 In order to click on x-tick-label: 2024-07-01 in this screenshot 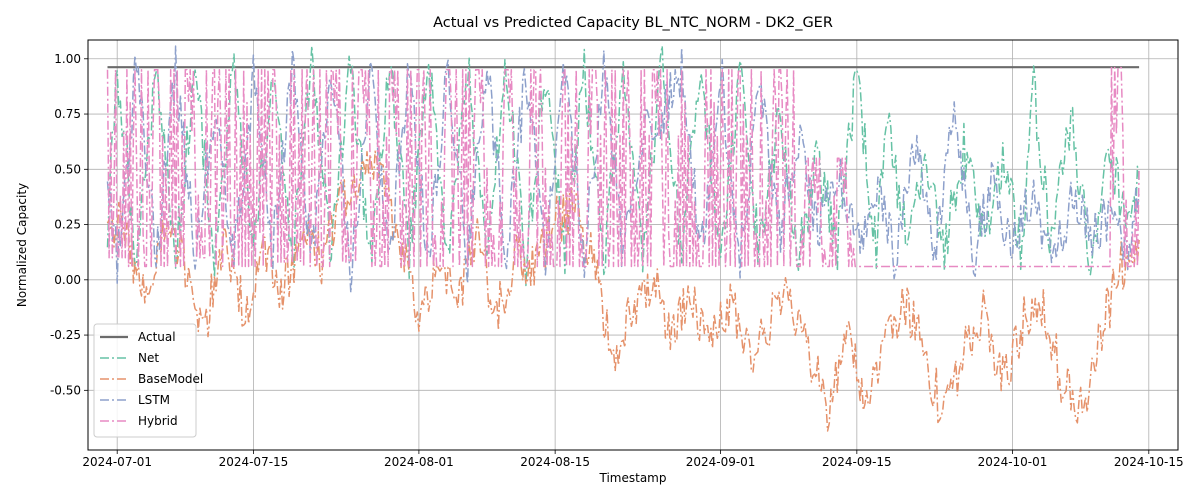, I will do `click(117, 462)`.